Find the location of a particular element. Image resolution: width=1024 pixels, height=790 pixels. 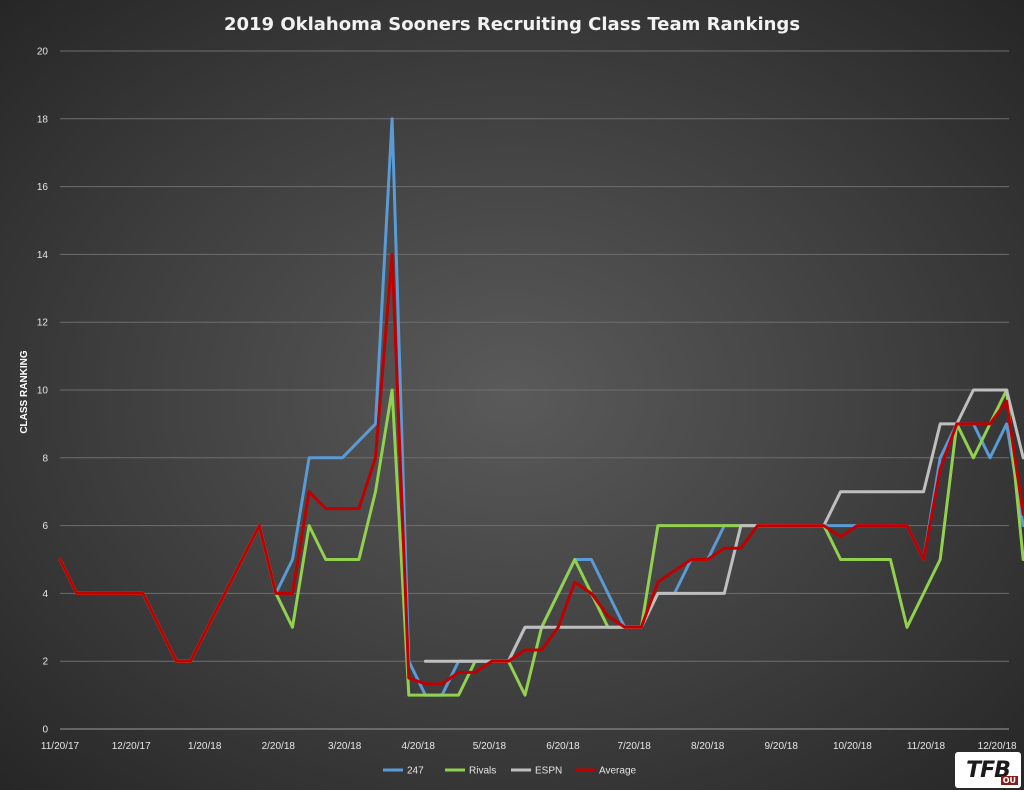

legend: 247 Rivals ESPN Average is located at coordinates (510, 771).